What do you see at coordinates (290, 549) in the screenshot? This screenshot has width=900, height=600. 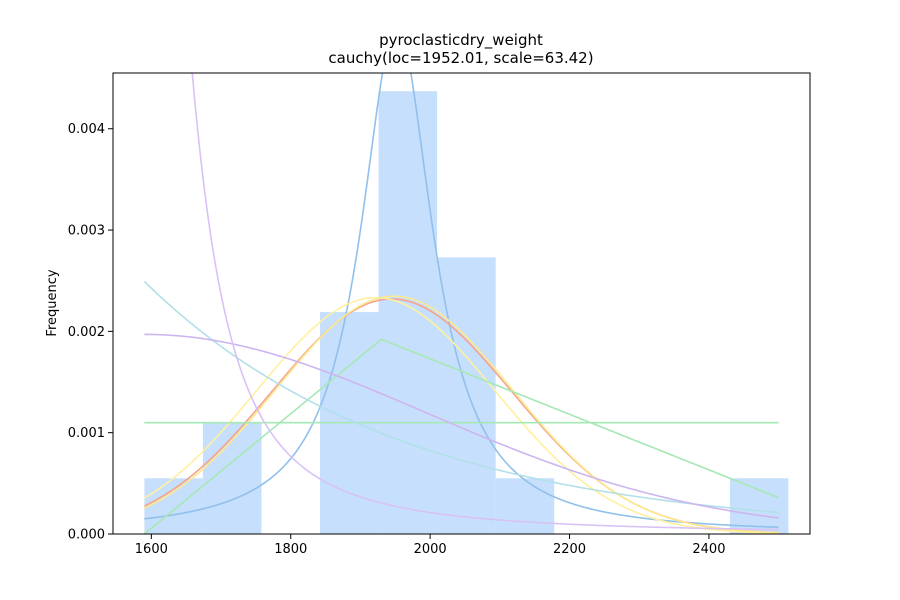 I see `x-tick-label: 1800` at bounding box center [290, 549].